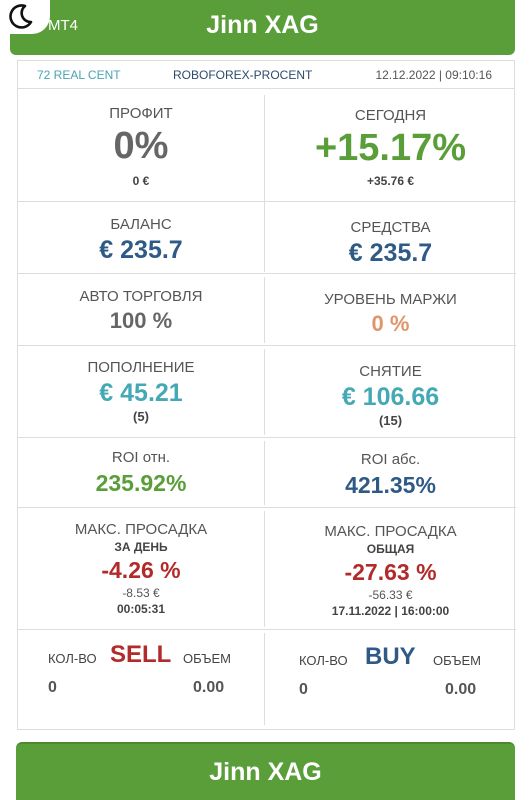  What do you see at coordinates (141, 296) in the screenshot?
I see `autotrading-label: АВТО ТОРГОВЛЯ` at bounding box center [141, 296].